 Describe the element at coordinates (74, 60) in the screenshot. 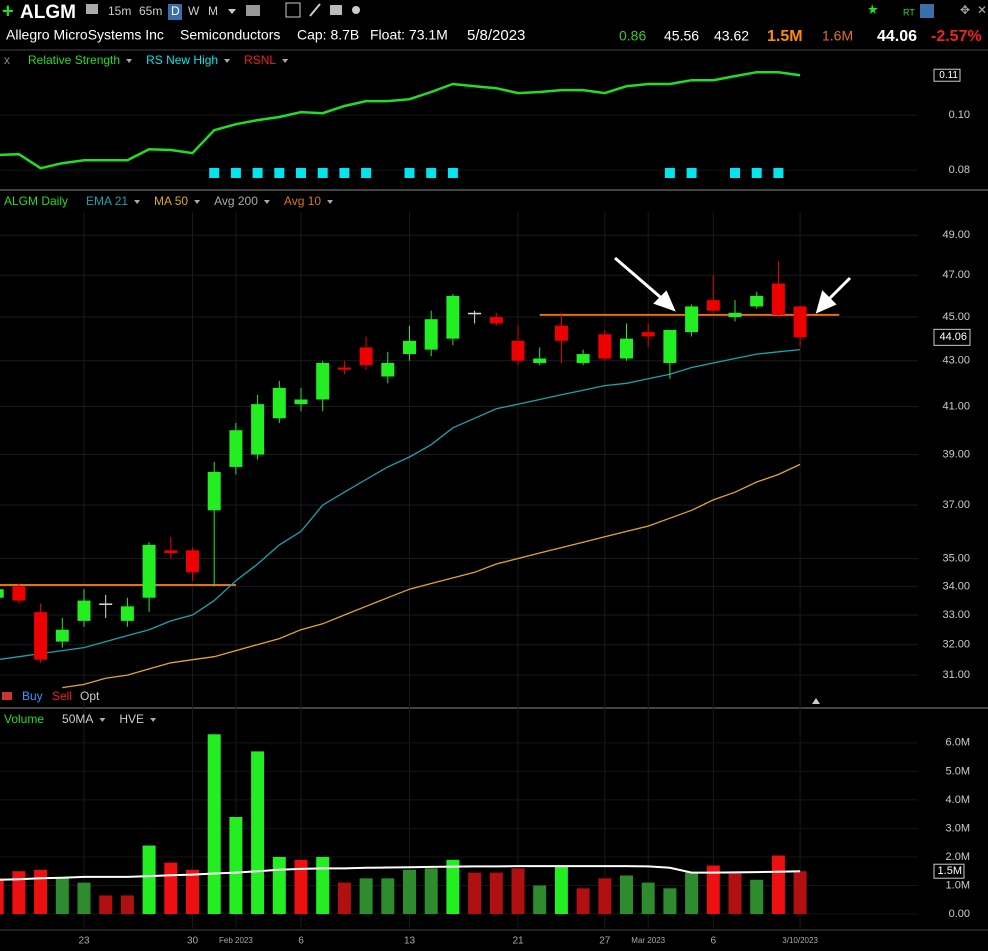

I see `legend-item: Relative Strength` at that location.